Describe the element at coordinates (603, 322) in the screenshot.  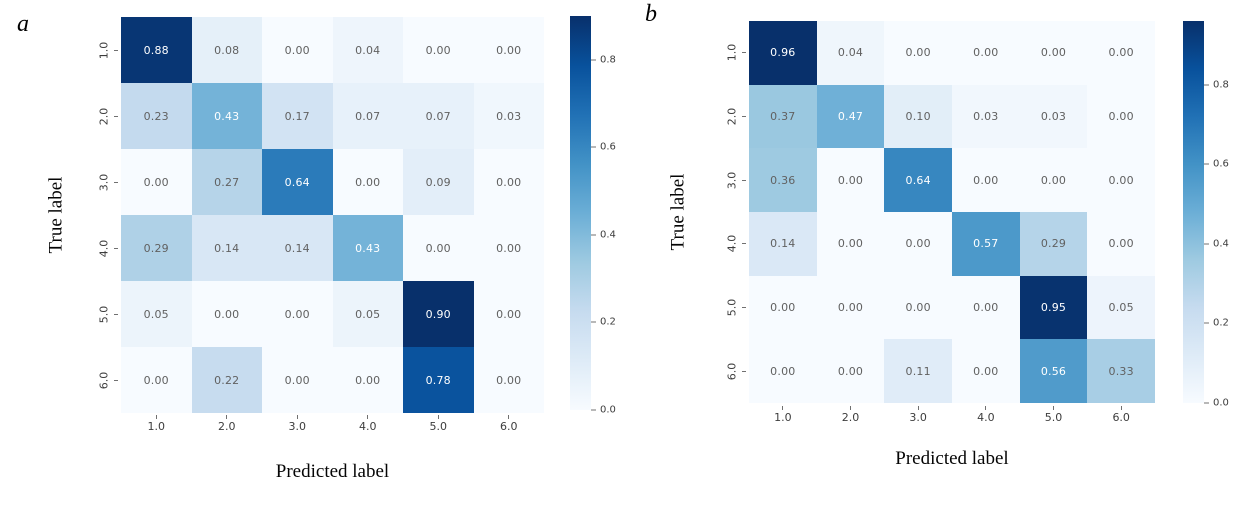
I see `colorbar-tick-label: 0.2` at that location.